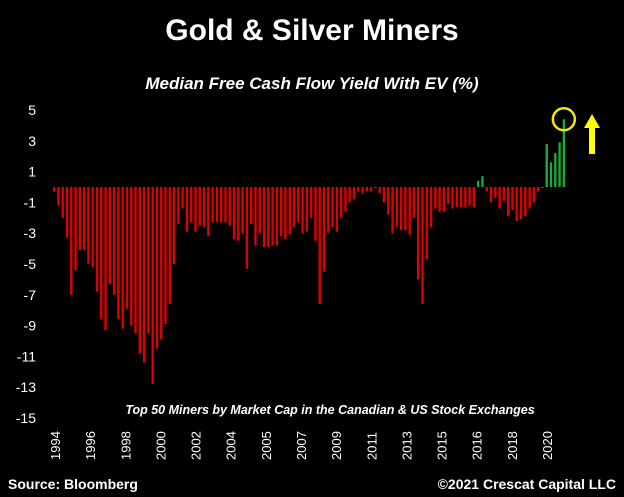  What do you see at coordinates (90, 445) in the screenshot?
I see `x-tick-label: 1996` at bounding box center [90, 445].